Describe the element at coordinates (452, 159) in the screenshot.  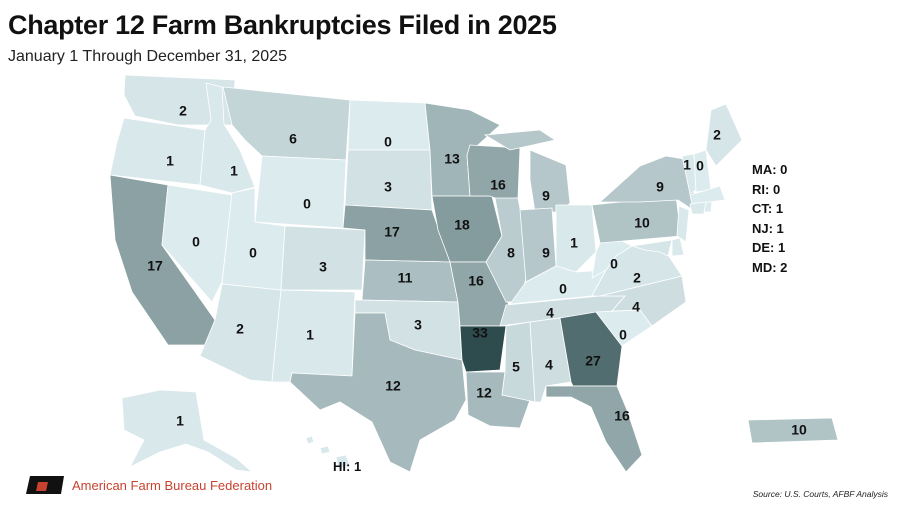
I see `state-value-mn: 13` at that location.